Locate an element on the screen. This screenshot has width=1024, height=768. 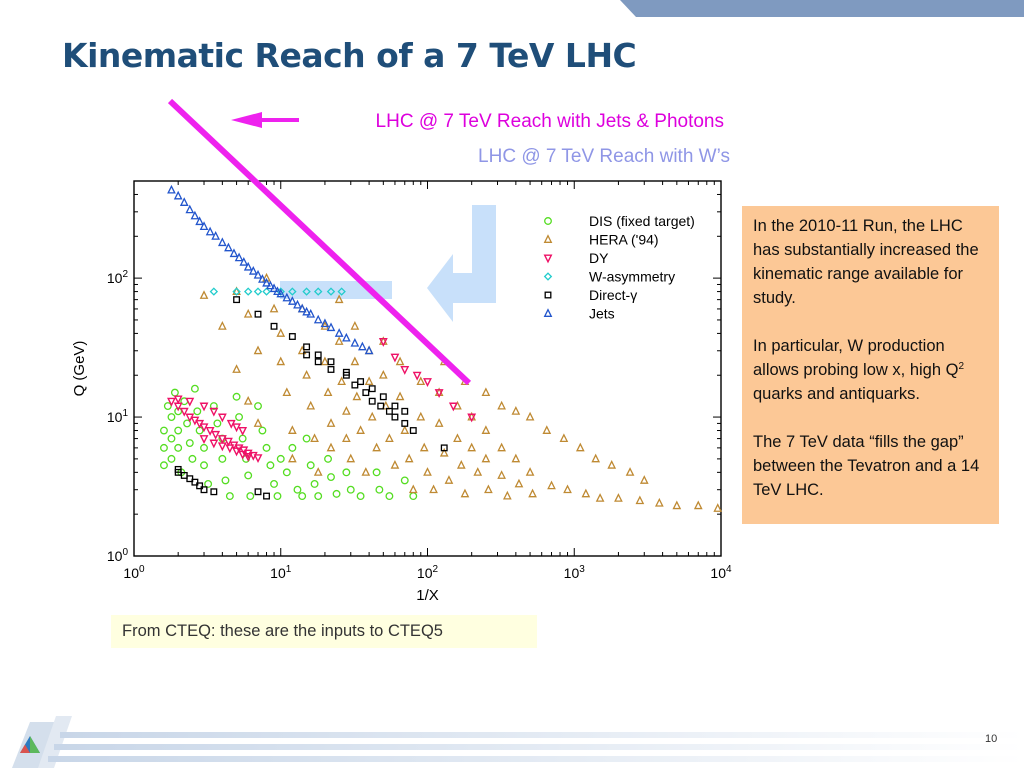
overlay-lines is located at coordinates (319, 242).